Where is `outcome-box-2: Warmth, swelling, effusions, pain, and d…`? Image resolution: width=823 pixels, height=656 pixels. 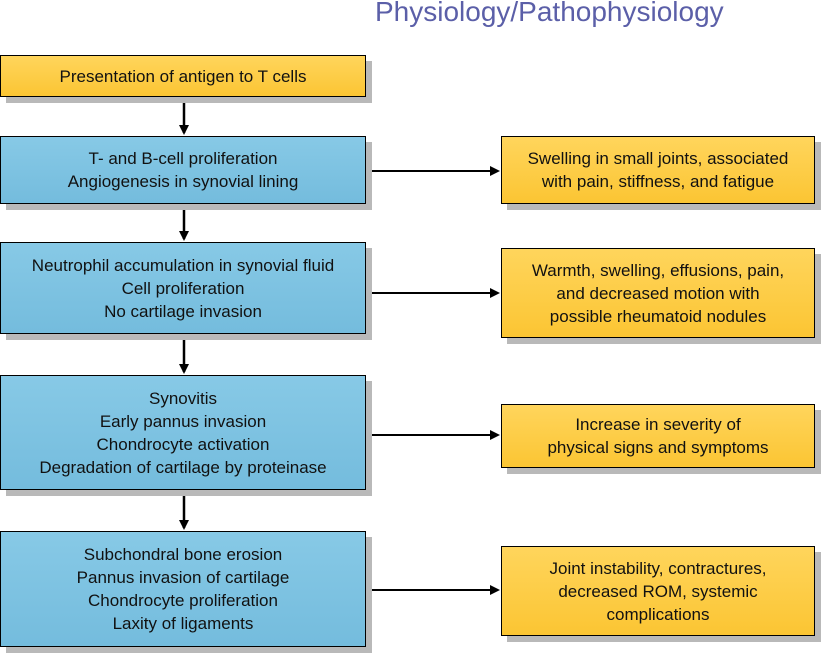 outcome-box-2: Warmth, swelling, effusions, pain, and d… is located at coordinates (658, 293).